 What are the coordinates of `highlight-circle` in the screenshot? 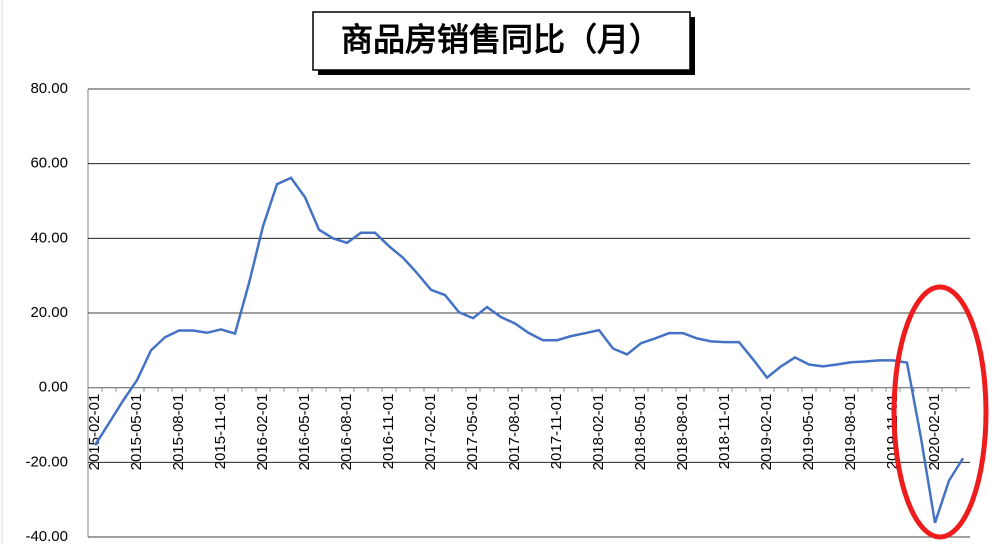 It's located at (940, 412).